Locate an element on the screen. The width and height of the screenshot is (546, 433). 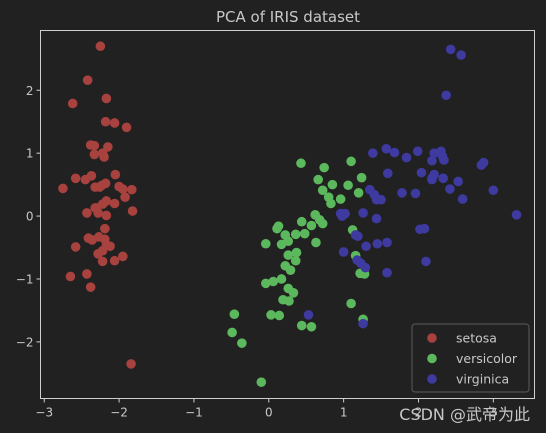
legend-label-virginica: virginica is located at coordinates (482, 379).